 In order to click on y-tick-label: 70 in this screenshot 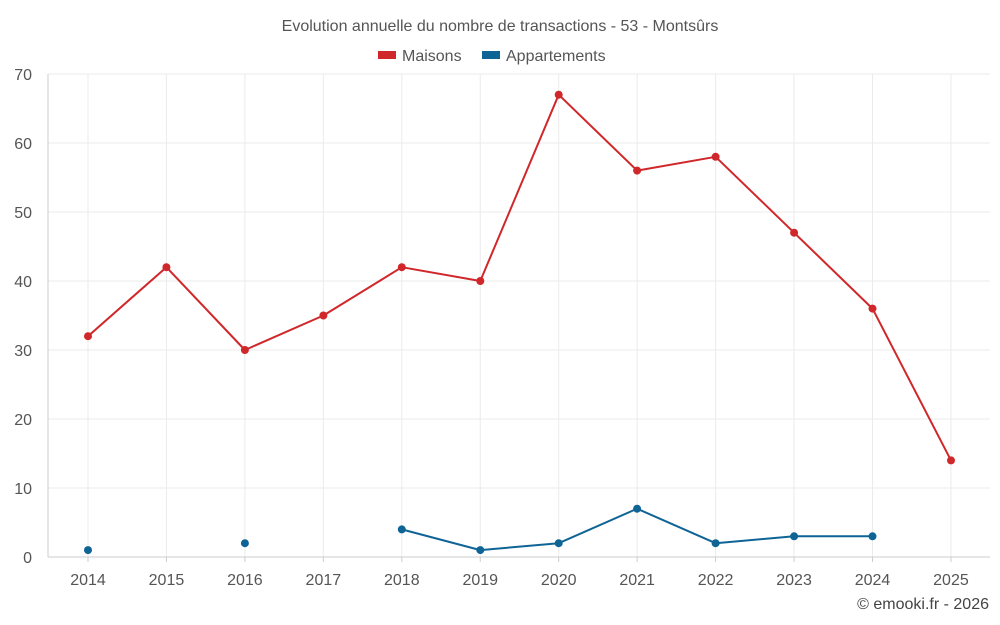, I will do `click(23, 75)`.